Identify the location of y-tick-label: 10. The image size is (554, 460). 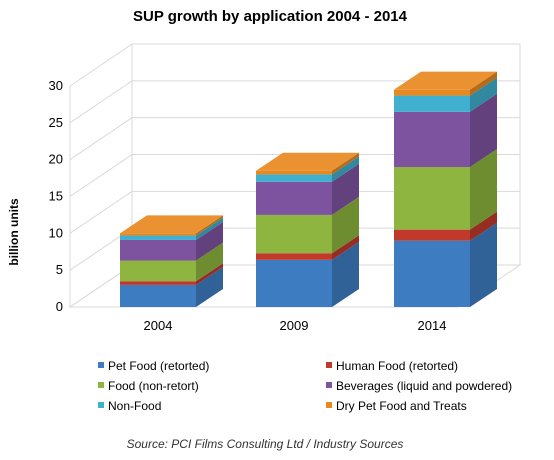
(56, 232).